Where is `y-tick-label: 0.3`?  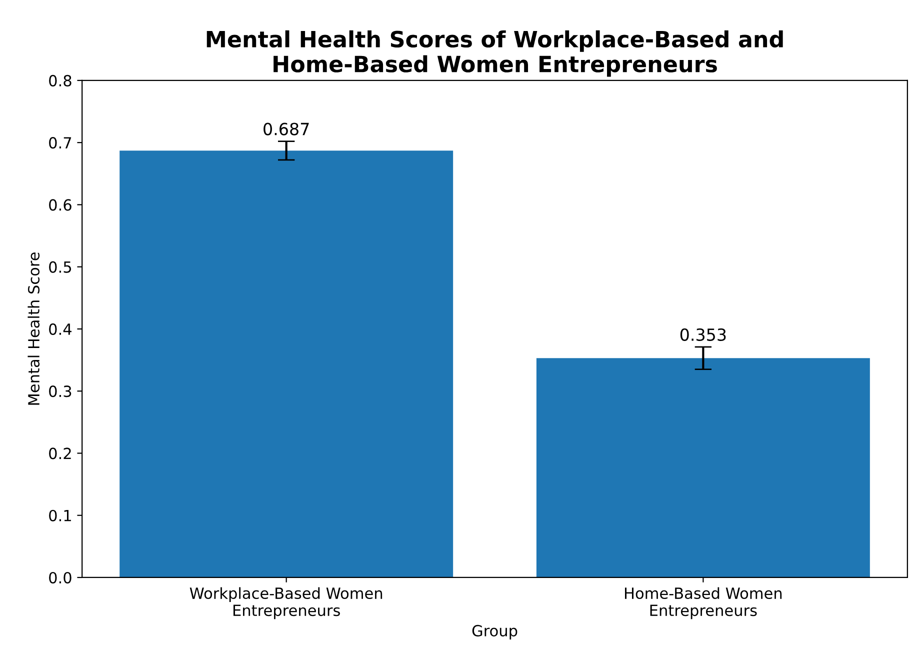 y-tick-label: 0.3 is located at coordinates (60, 392).